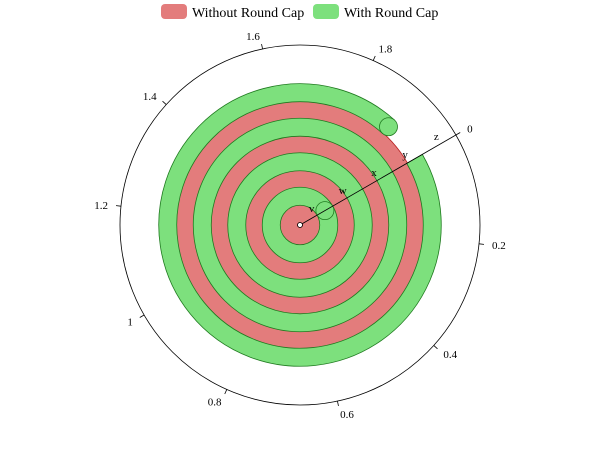 This screenshot has height=450, width=600. I want to click on angle-tick-label: 0.4, so click(450, 355).